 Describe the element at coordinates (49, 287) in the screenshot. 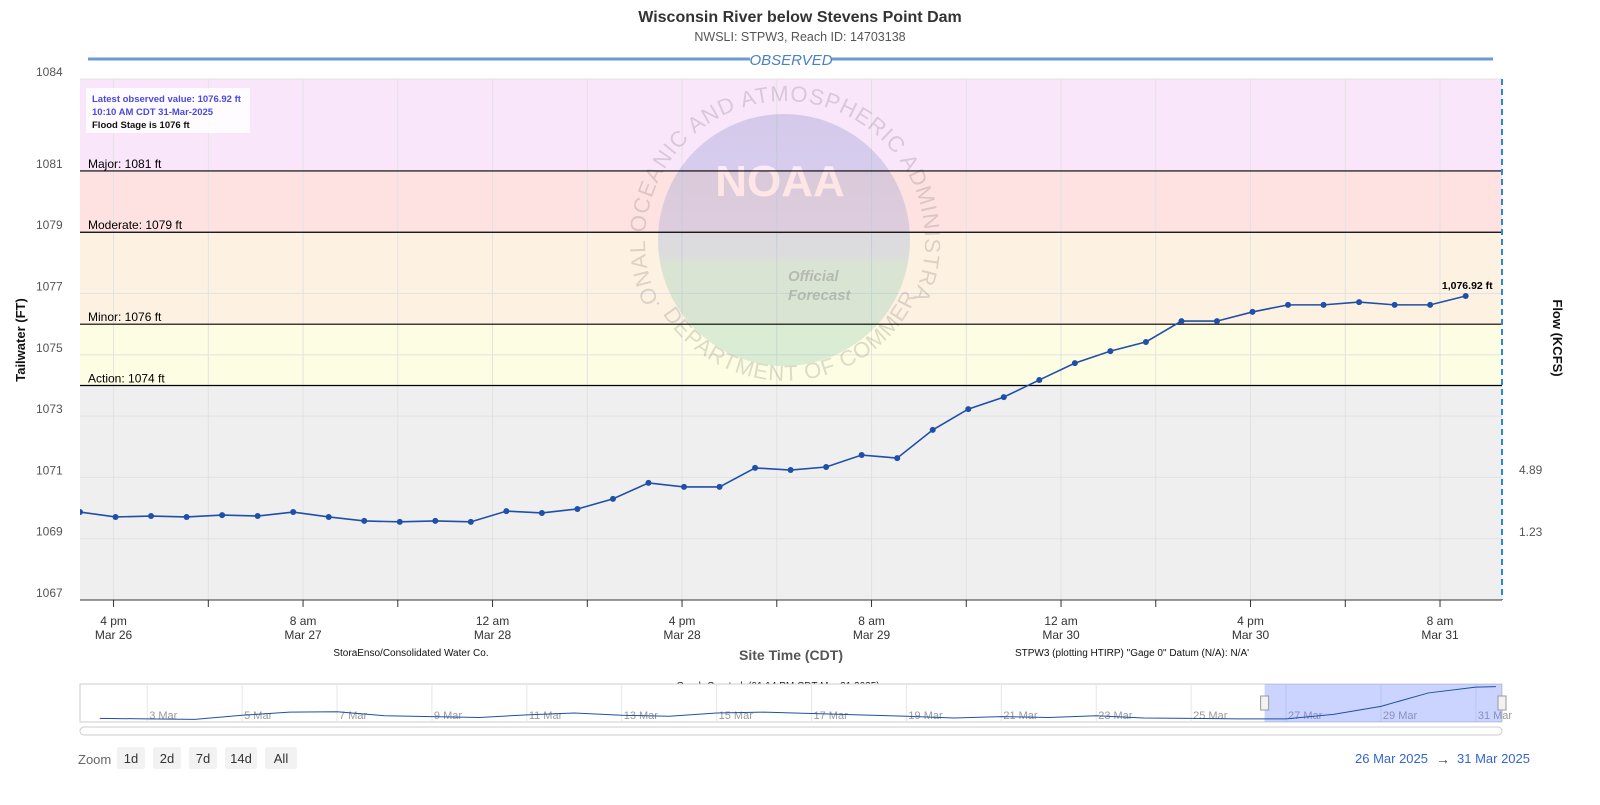

I see `y-tick-label: 1077` at that location.